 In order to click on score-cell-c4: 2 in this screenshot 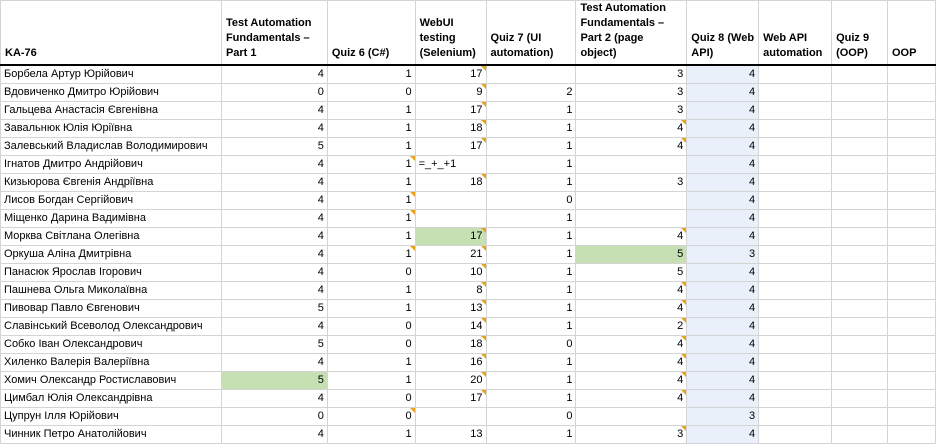, I will do `click(531, 92)`.